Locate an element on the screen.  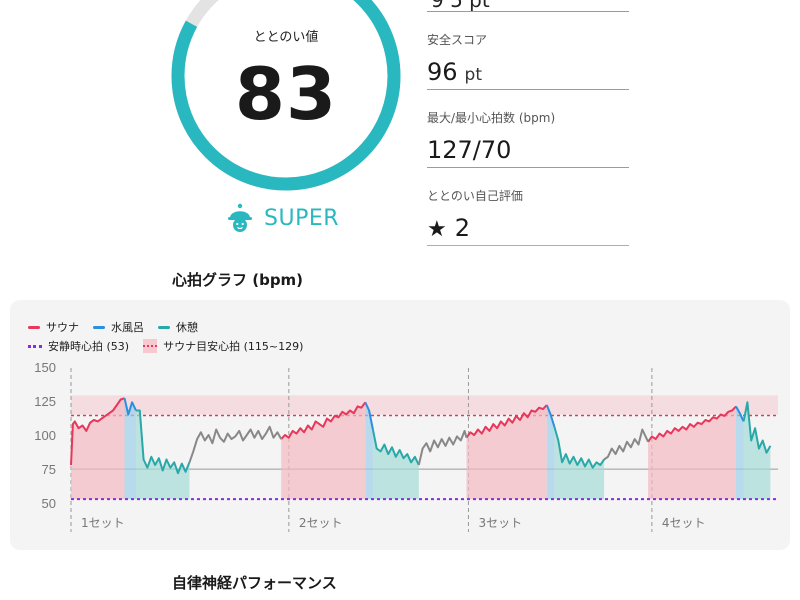
legend-row-2: 安静時心拍 (53) サウナ目安心拍 (115~129) is located at coordinates (172, 346).